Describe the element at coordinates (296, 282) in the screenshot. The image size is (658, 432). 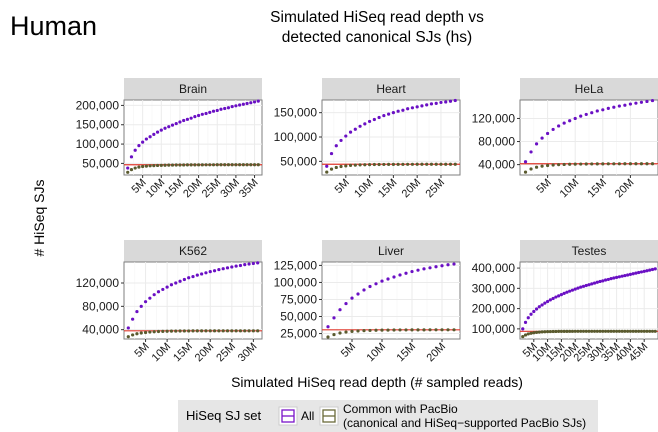
I see `y-tick-label: 100,000` at that location.